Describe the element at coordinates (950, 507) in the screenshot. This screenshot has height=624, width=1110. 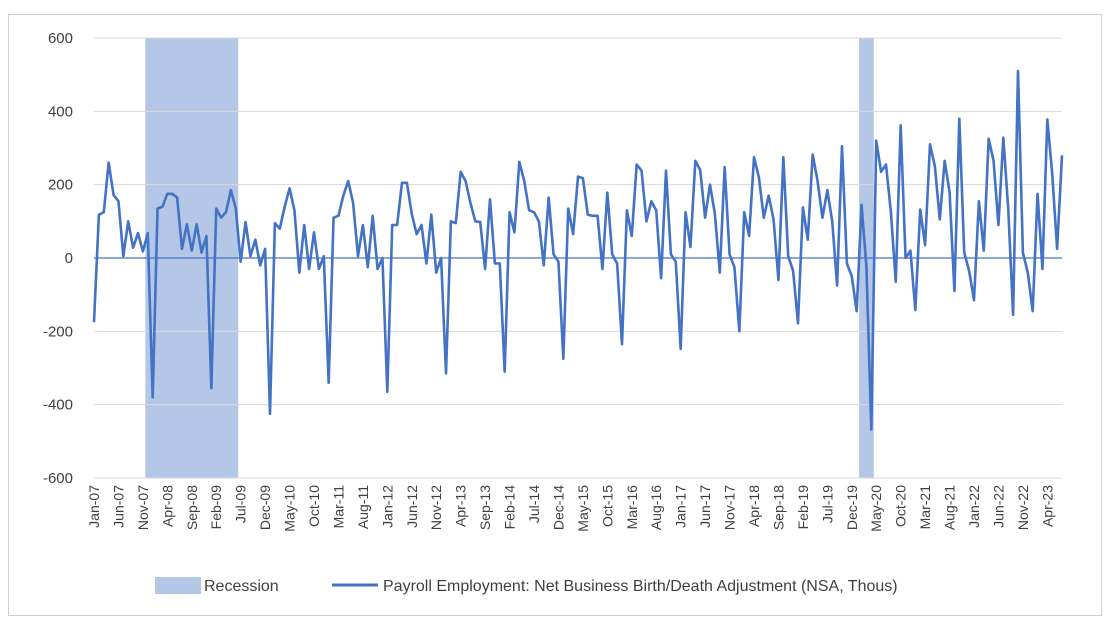
I see `x-tick-label: Aug-21` at that location.